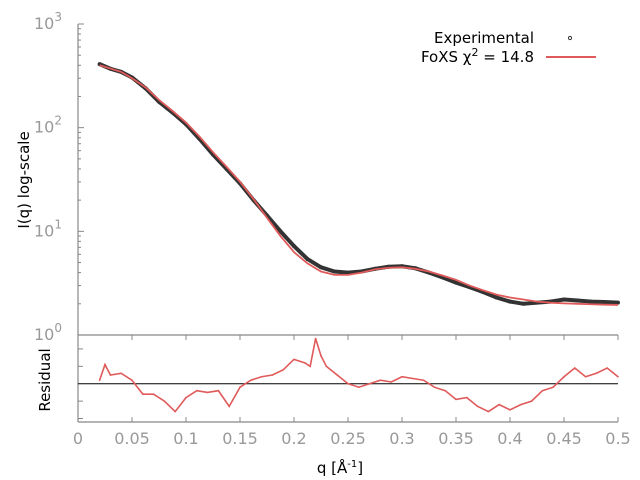  What do you see at coordinates (358, 375) in the screenshot?
I see `residual-line` at bounding box center [358, 375].